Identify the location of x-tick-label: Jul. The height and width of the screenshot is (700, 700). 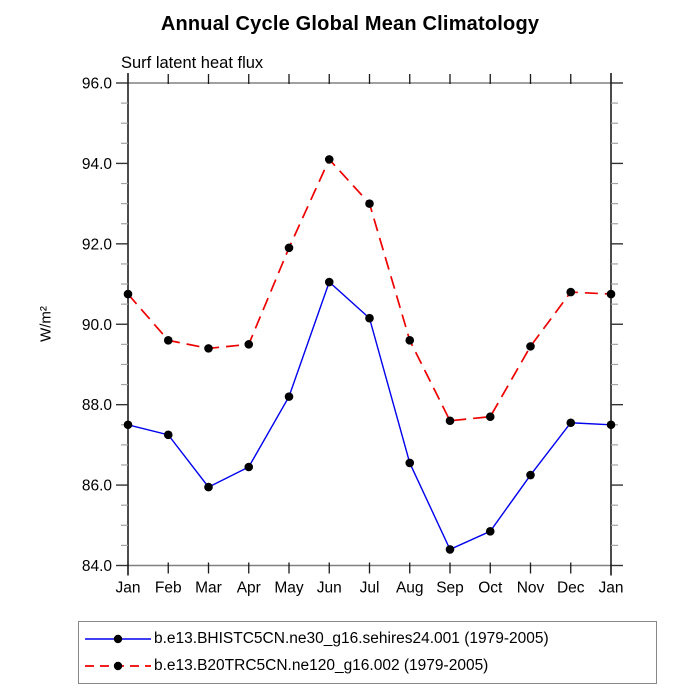
(370, 588).